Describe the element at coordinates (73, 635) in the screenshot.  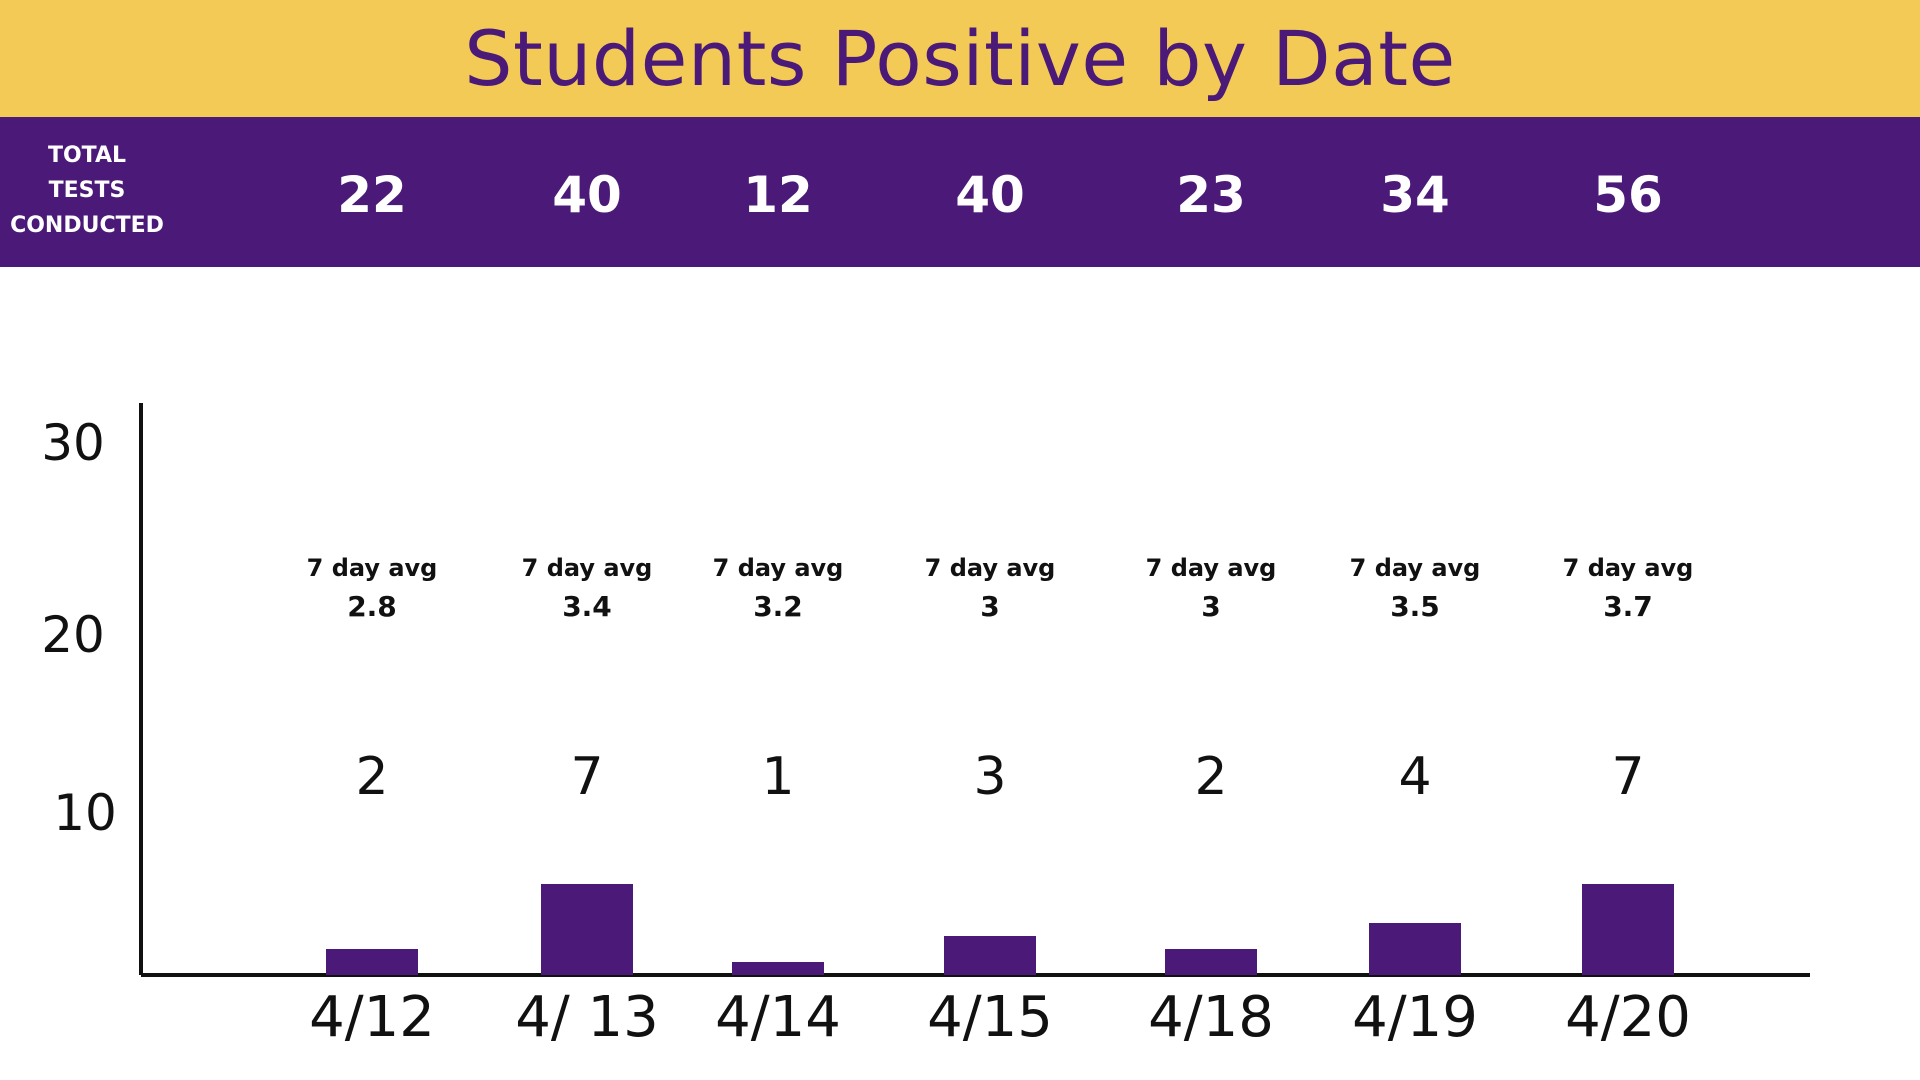
I see `y-tick-label: 20` at that location.